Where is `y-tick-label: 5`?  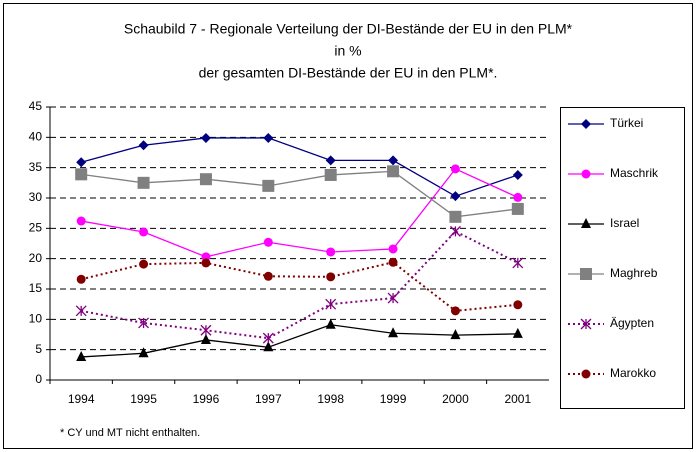 y-tick-label: 5 is located at coordinates (38, 349).